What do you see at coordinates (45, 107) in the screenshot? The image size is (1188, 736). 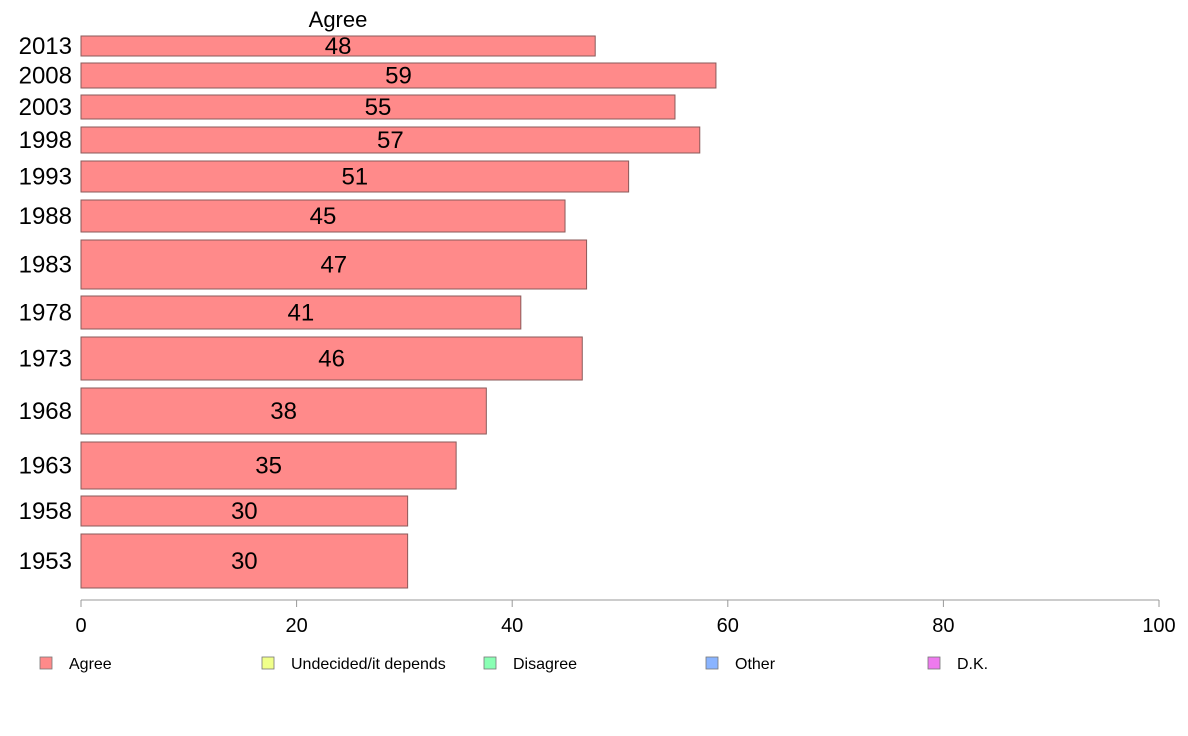 I see `category-label: 2003` at bounding box center [45, 107].